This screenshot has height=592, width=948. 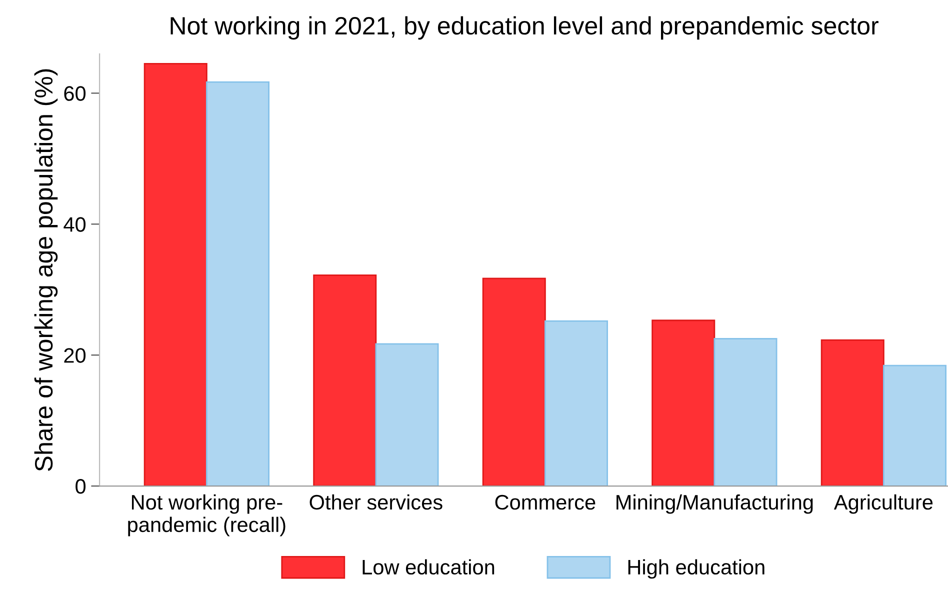 What do you see at coordinates (428, 567) in the screenshot?
I see `legend-label: Low education` at bounding box center [428, 567].